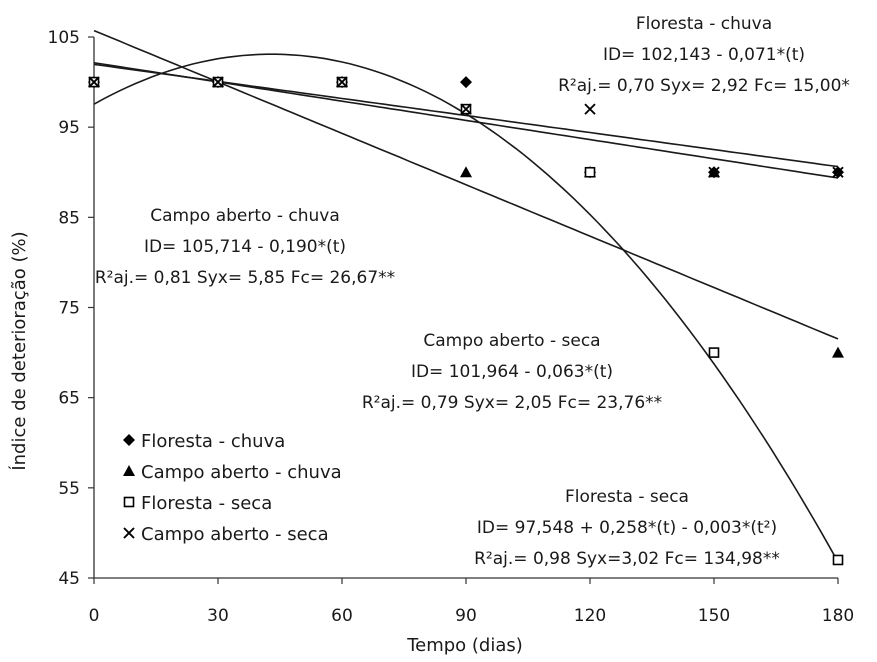  I want to click on x-tick-label: 0, so click(94, 616).